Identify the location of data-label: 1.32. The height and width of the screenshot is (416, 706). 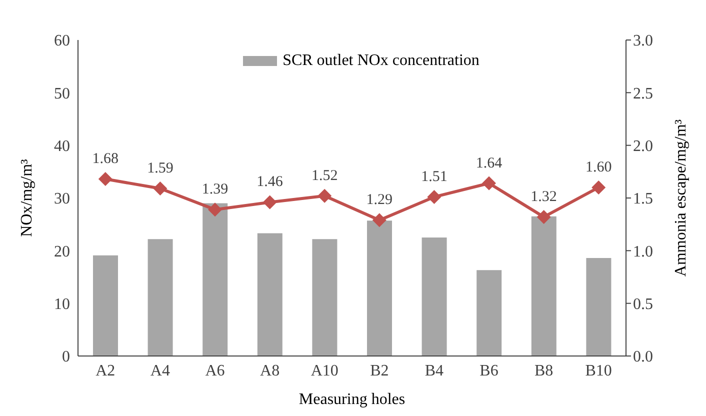
(543, 196).